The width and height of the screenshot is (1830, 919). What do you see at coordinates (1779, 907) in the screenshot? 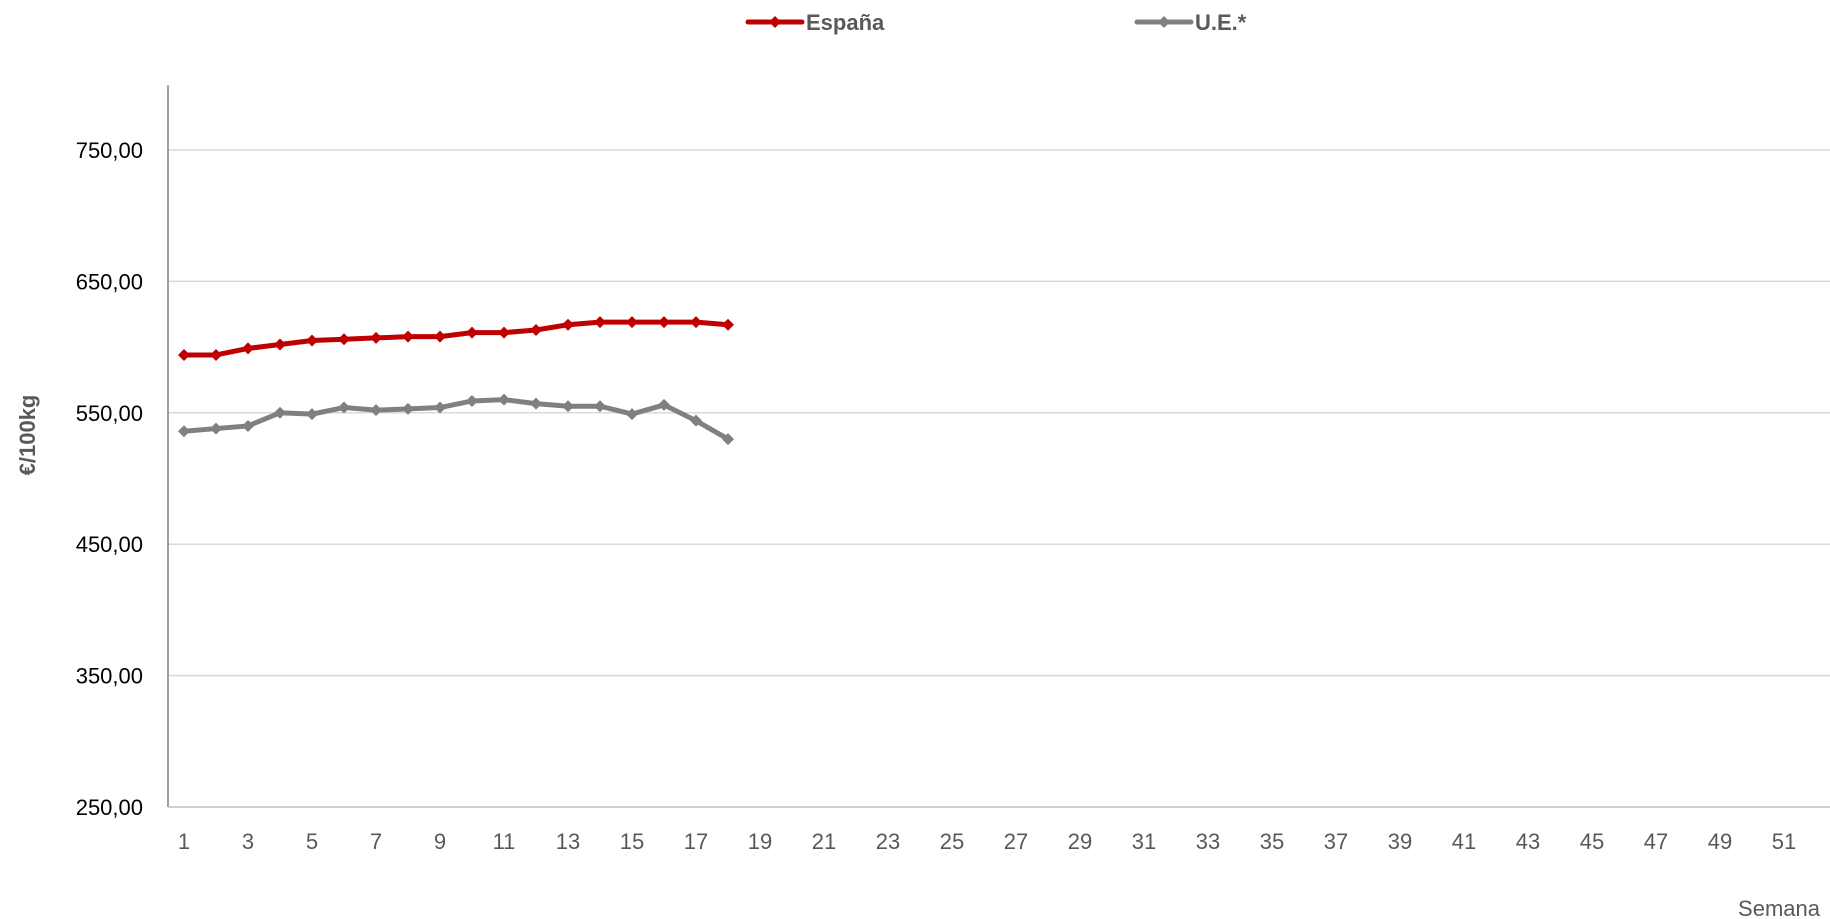
I see `x-axis-title: Semana` at bounding box center [1779, 907].